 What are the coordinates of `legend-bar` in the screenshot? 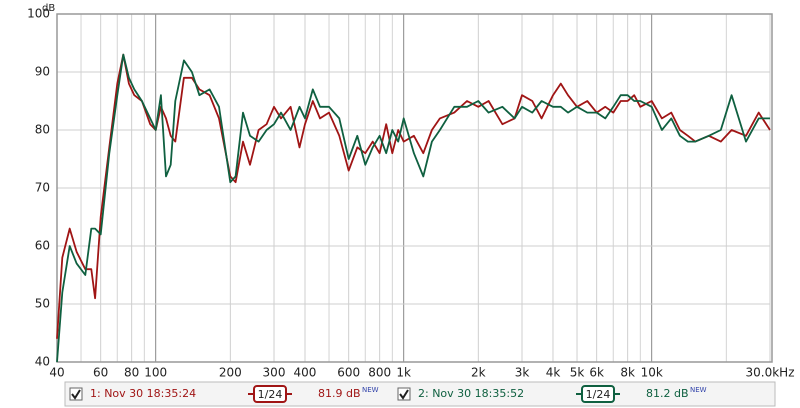 It's located at (420, 394).